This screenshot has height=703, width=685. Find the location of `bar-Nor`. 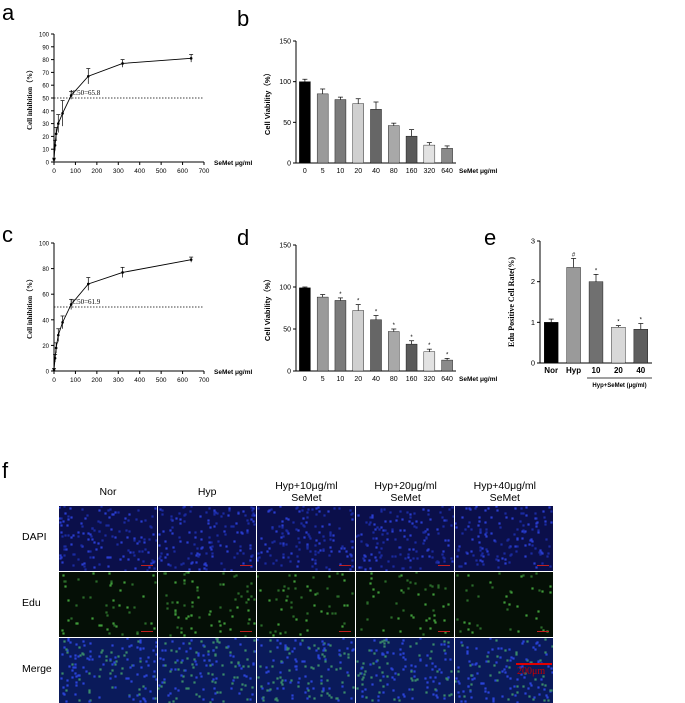

bar-Nor is located at coordinates (551, 343).